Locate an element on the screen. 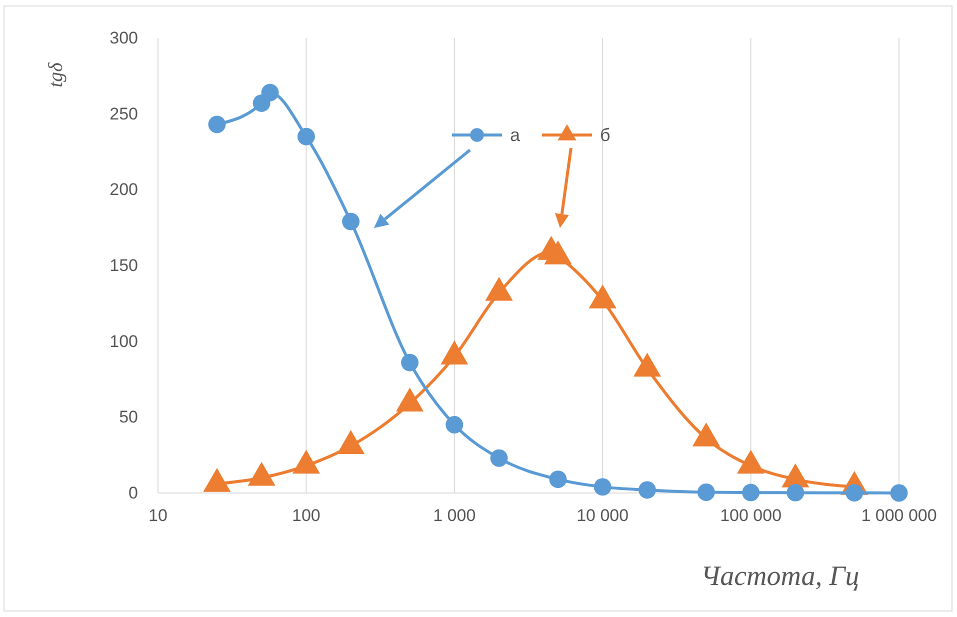 The image size is (957, 617). x-tick-label: 100 000 is located at coordinates (751, 516).